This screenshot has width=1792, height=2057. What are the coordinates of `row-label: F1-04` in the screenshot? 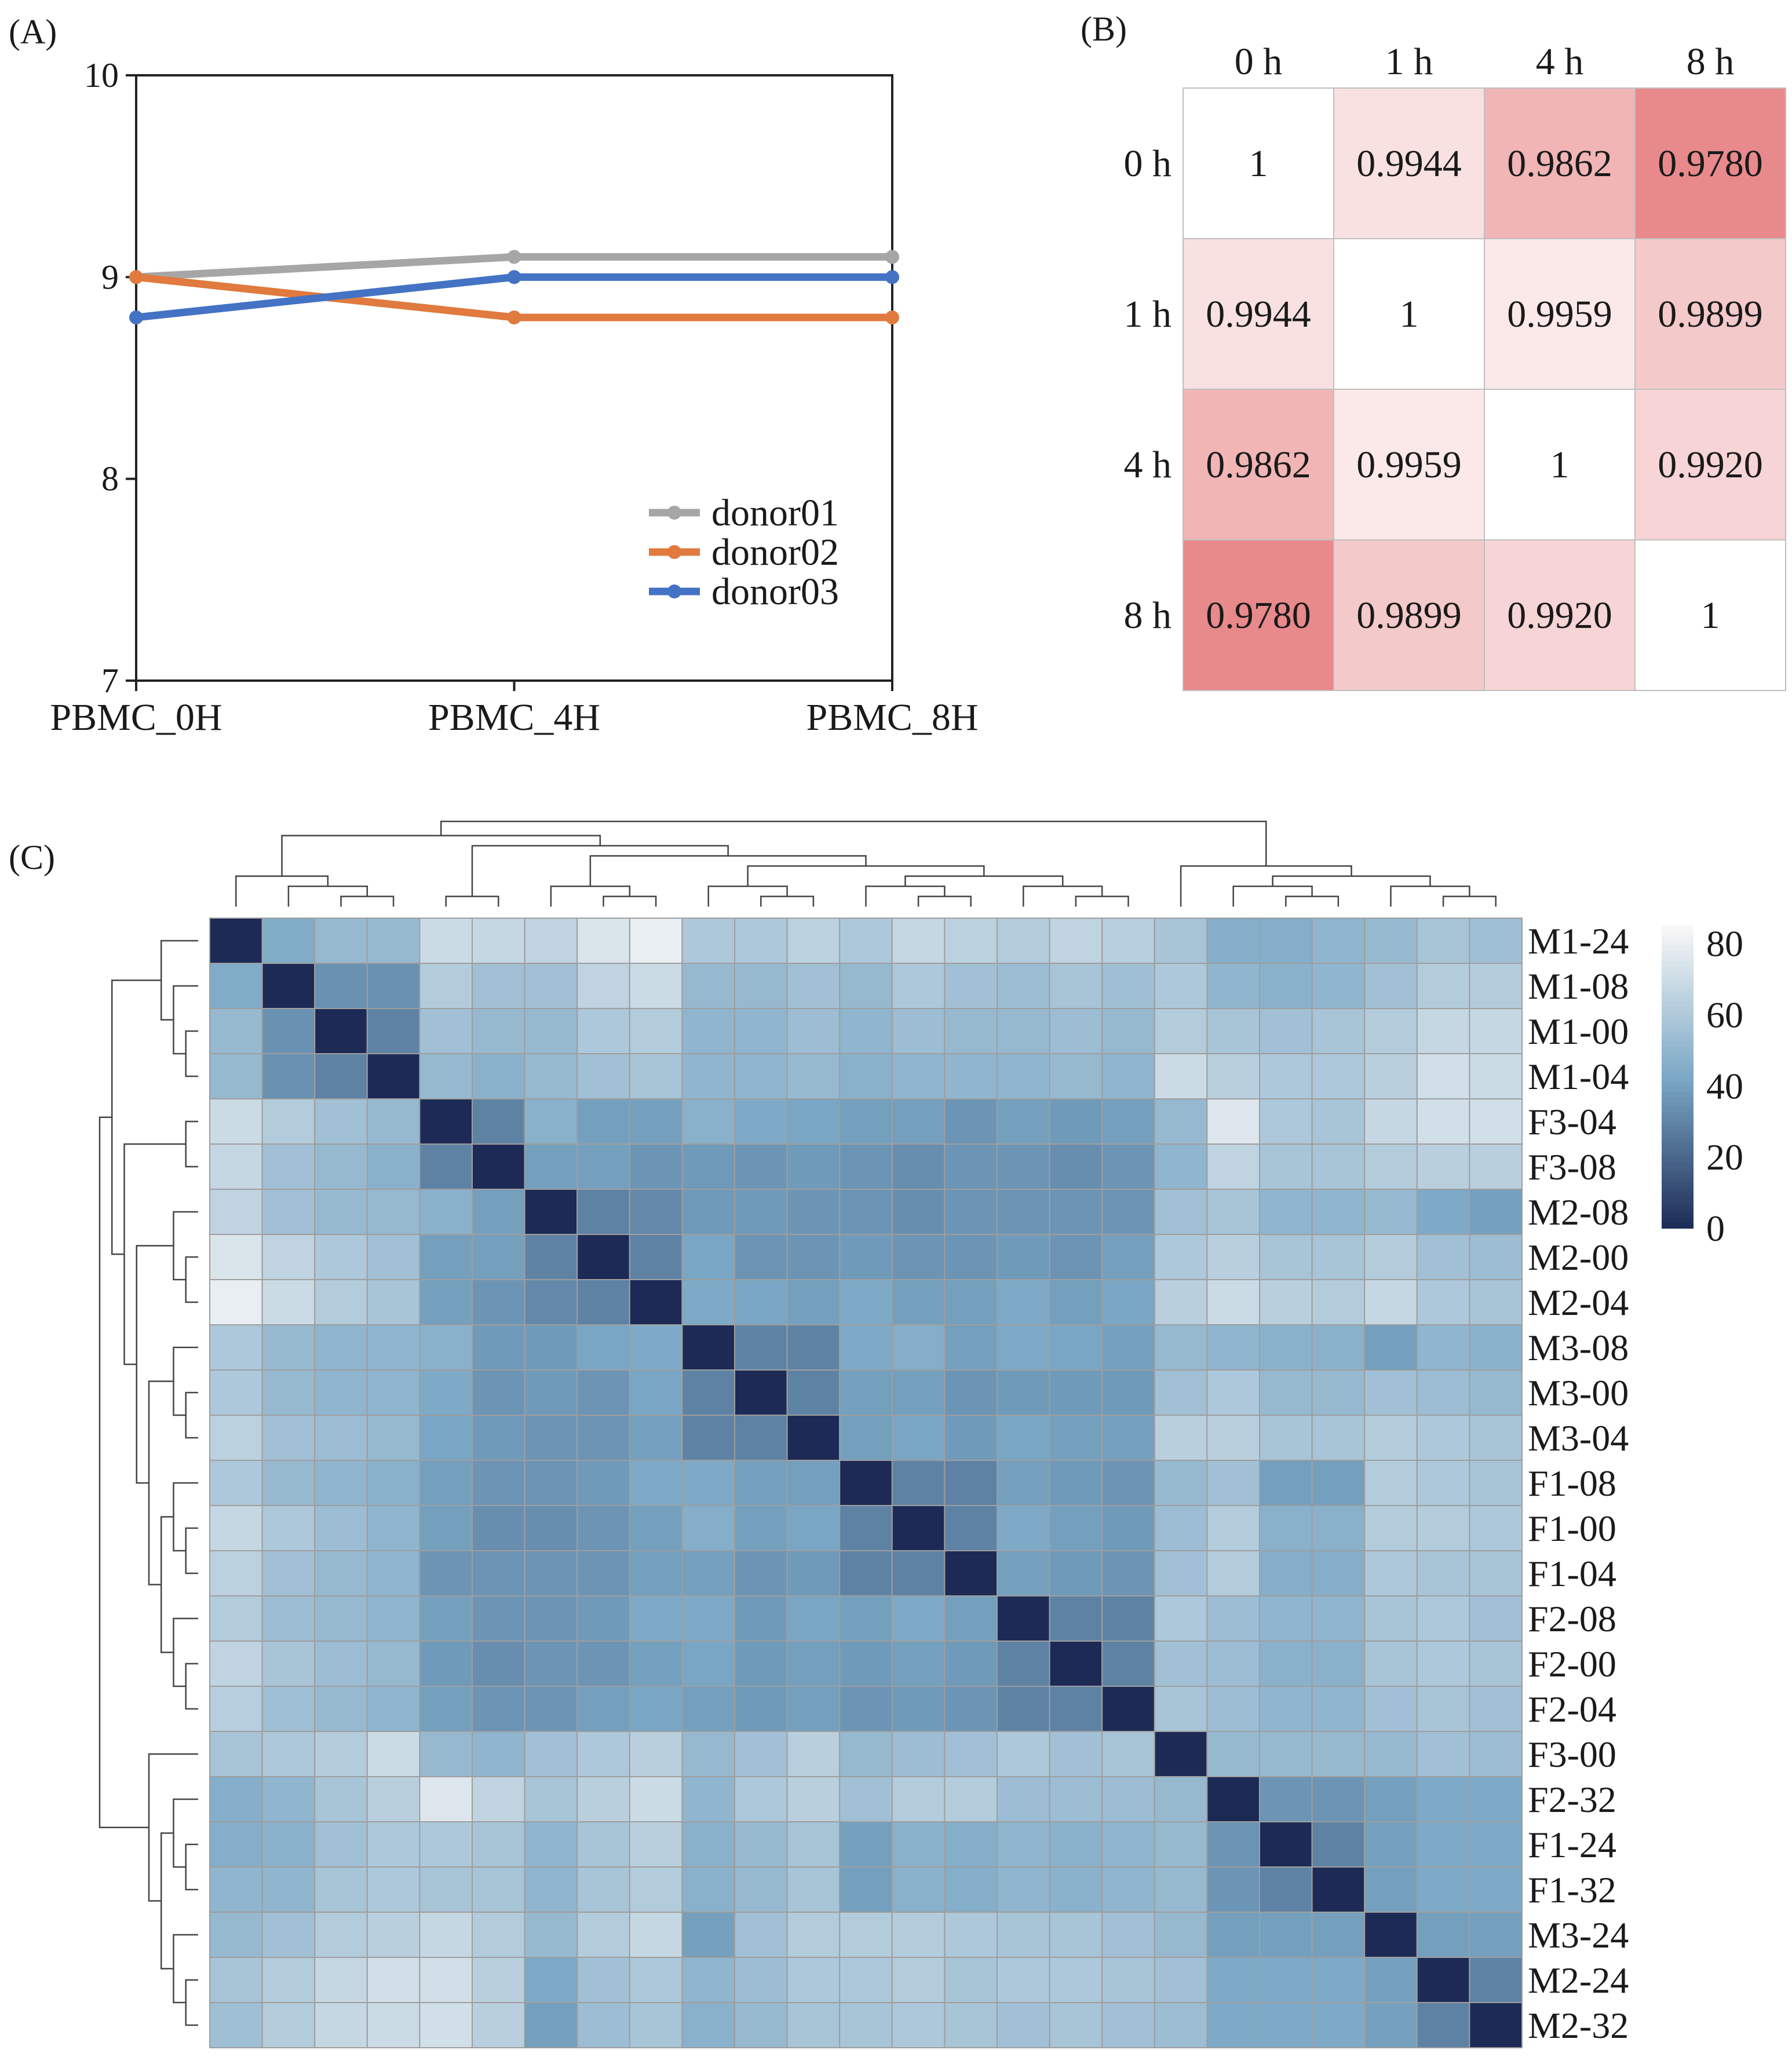 It's located at (1572, 1574).